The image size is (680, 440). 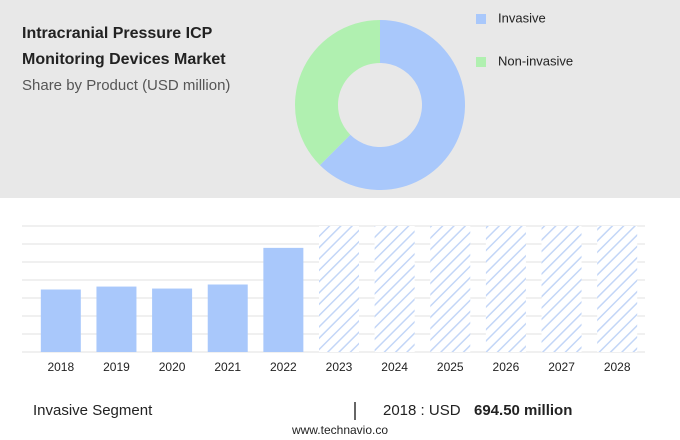 I want to click on legend-label: Non-invasive, so click(x=535, y=60).